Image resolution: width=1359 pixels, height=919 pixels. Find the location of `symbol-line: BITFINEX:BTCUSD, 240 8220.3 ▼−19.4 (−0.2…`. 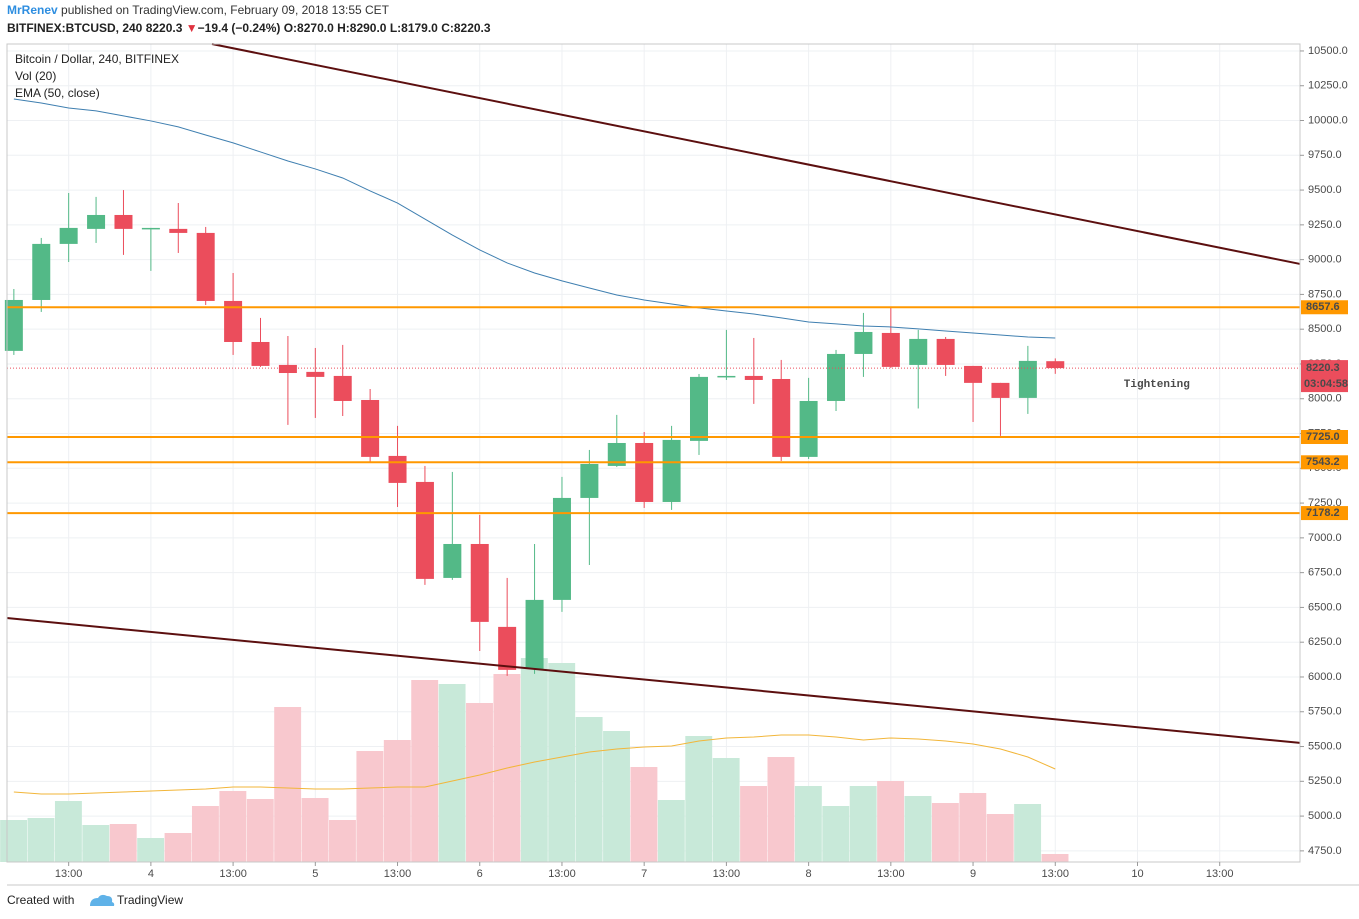

symbol-line: BITFINEX:BTCUSD, 240 8220.3 ▼−19.4 (−0.2… is located at coordinates (249, 28).